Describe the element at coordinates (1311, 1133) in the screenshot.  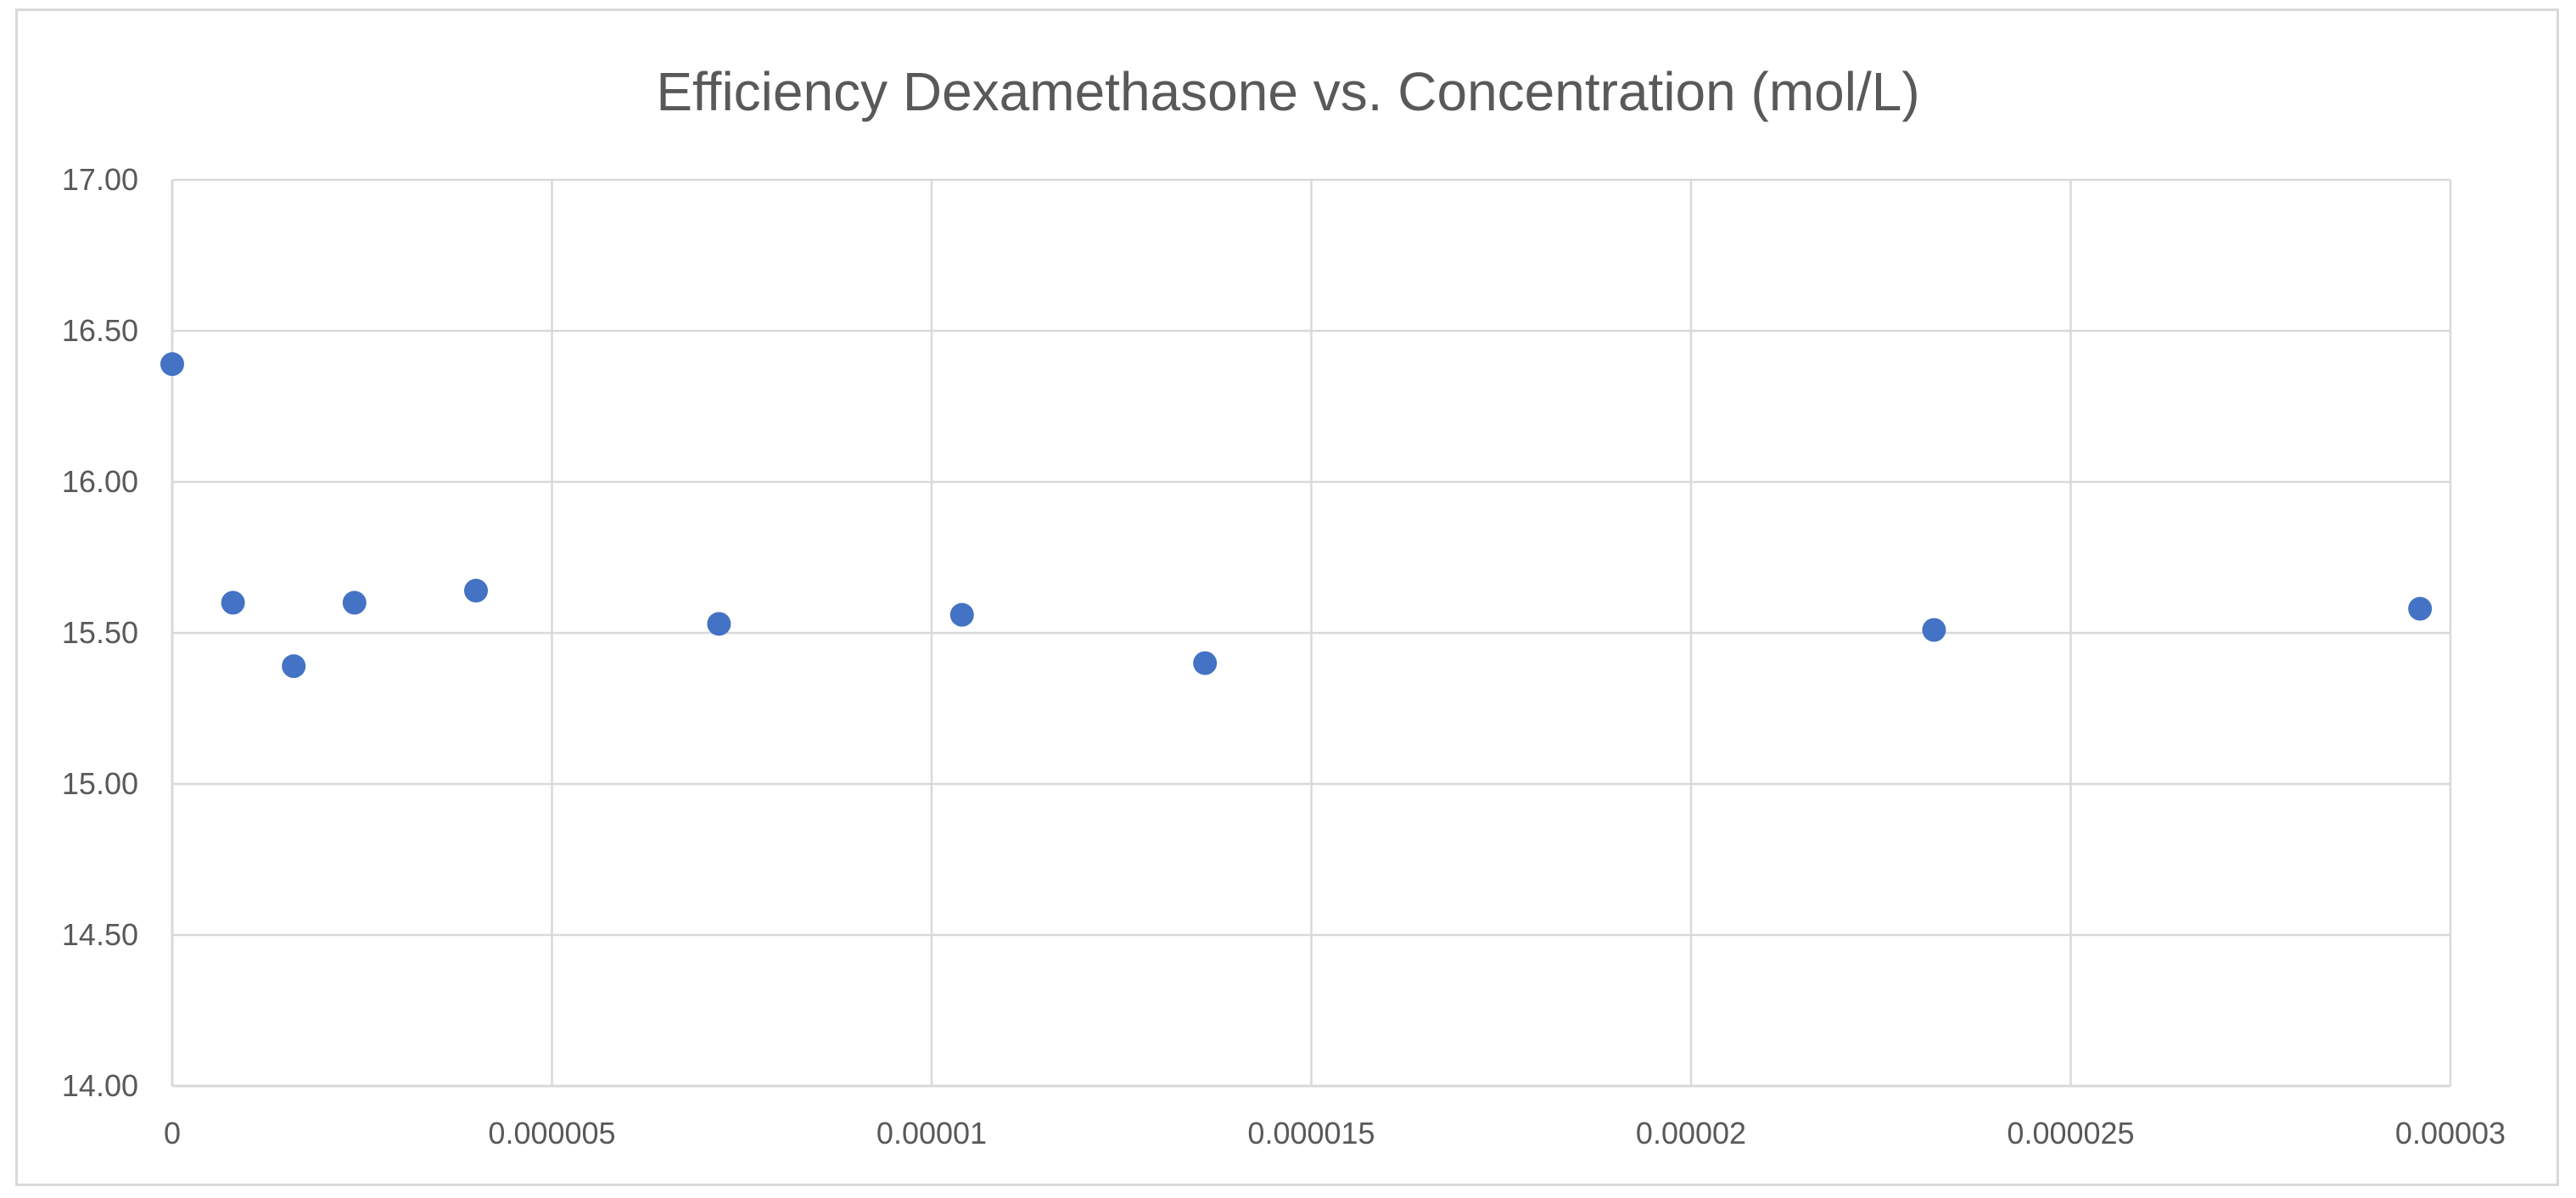
I see `x-tick-label: 0.000015` at that location.